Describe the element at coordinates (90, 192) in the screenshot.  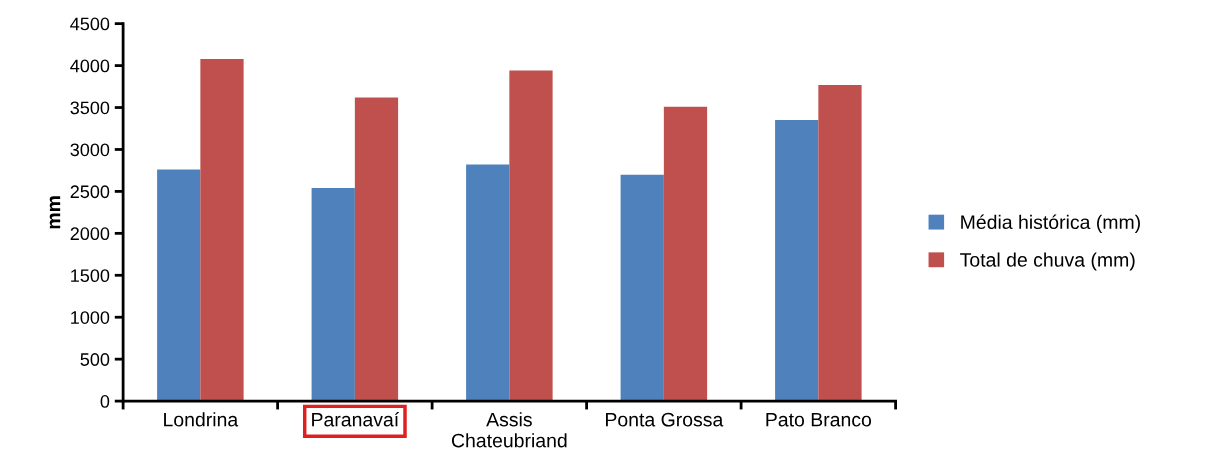
I see `y-tick-label: 2500` at that location.